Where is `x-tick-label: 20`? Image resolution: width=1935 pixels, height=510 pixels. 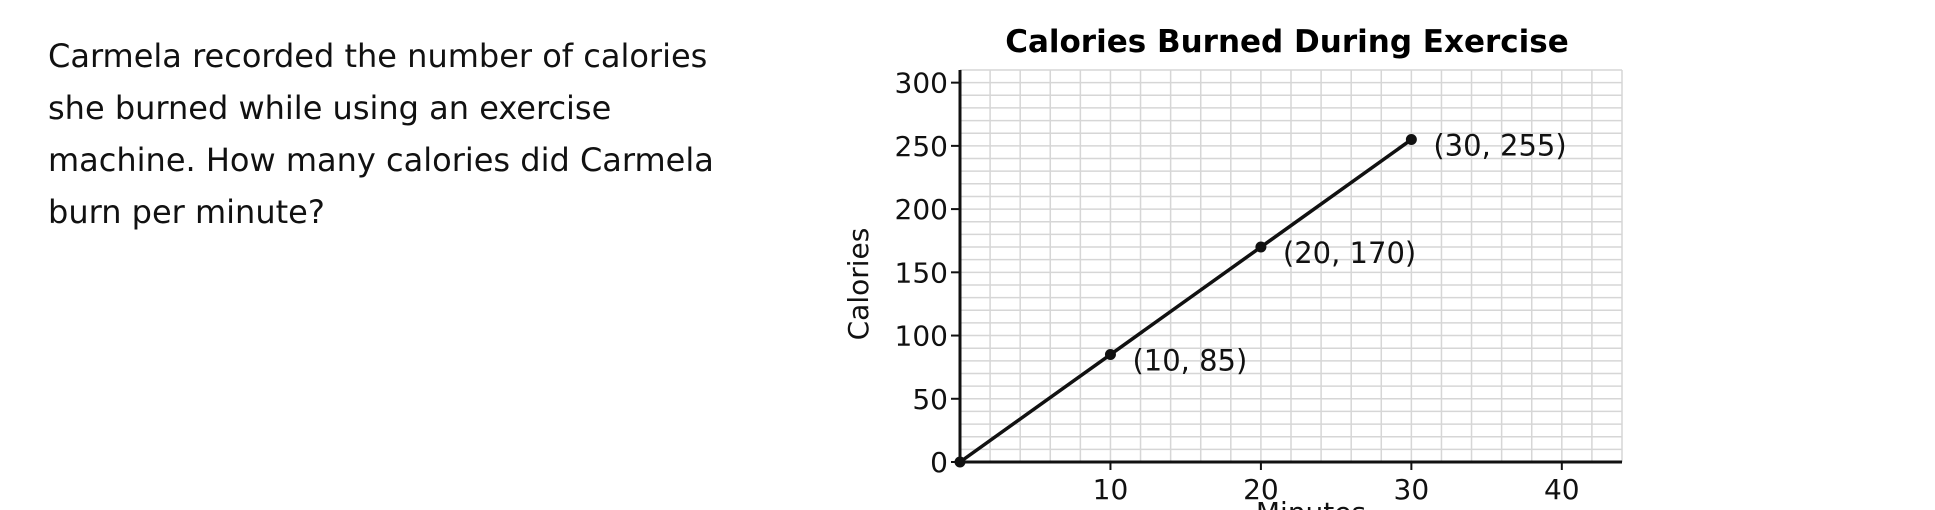
x-tick-label: 20 is located at coordinates (1261, 489).